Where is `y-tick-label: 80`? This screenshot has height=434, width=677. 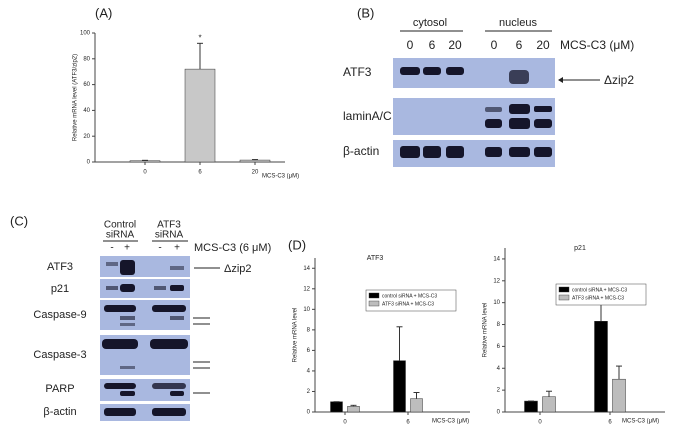
y-tick-label: 80 is located at coordinates (86, 59).